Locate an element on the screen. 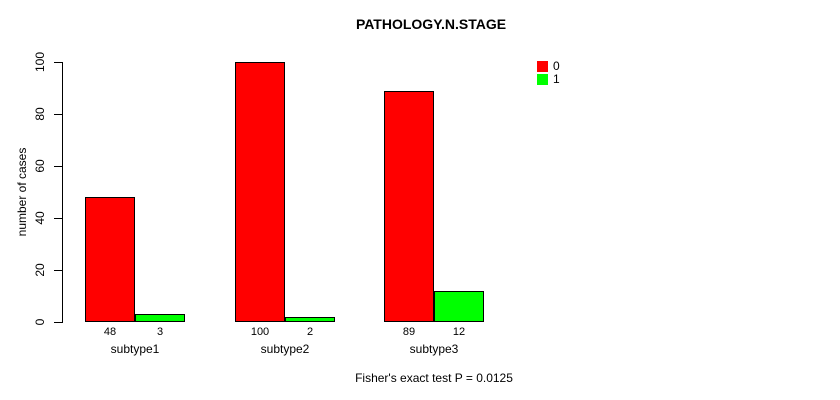 The height and width of the screenshot is (400, 840). legend-row: 1 is located at coordinates (548, 79).